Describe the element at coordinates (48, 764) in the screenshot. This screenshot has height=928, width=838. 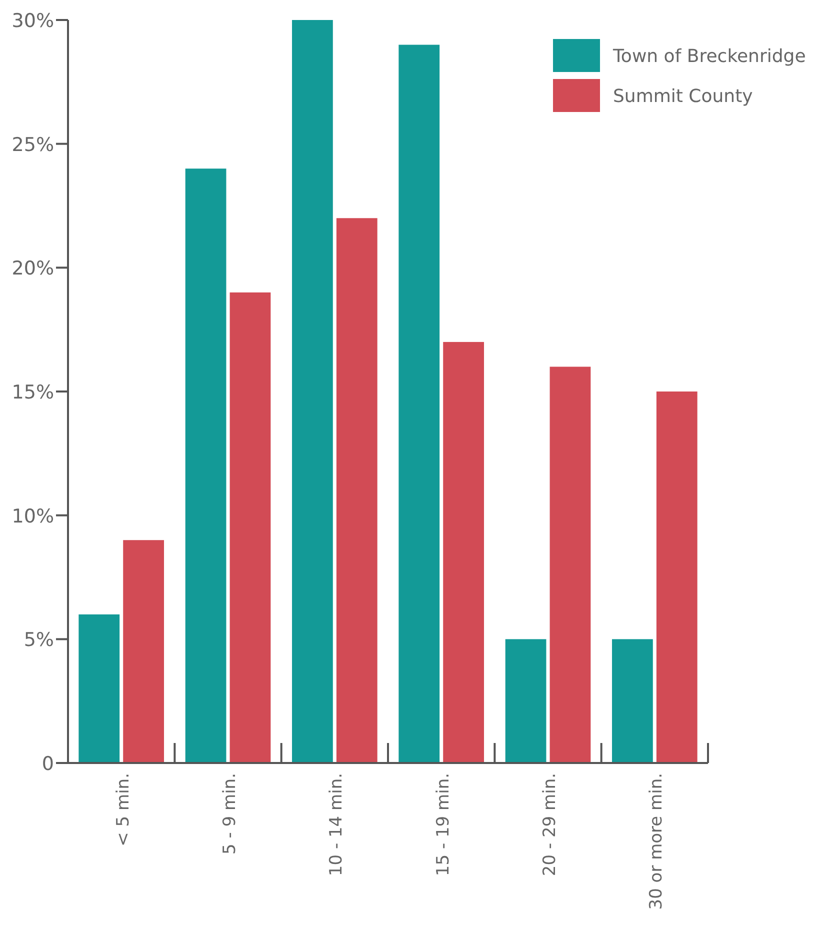
I see `y-tick-label: 0` at that location.